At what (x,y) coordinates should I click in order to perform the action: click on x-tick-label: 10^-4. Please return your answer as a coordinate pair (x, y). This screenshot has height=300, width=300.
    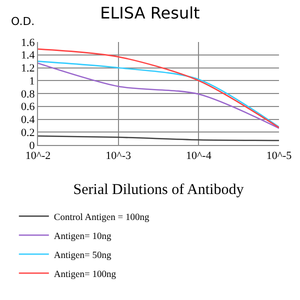
    Looking at the image, I should click on (199, 156).